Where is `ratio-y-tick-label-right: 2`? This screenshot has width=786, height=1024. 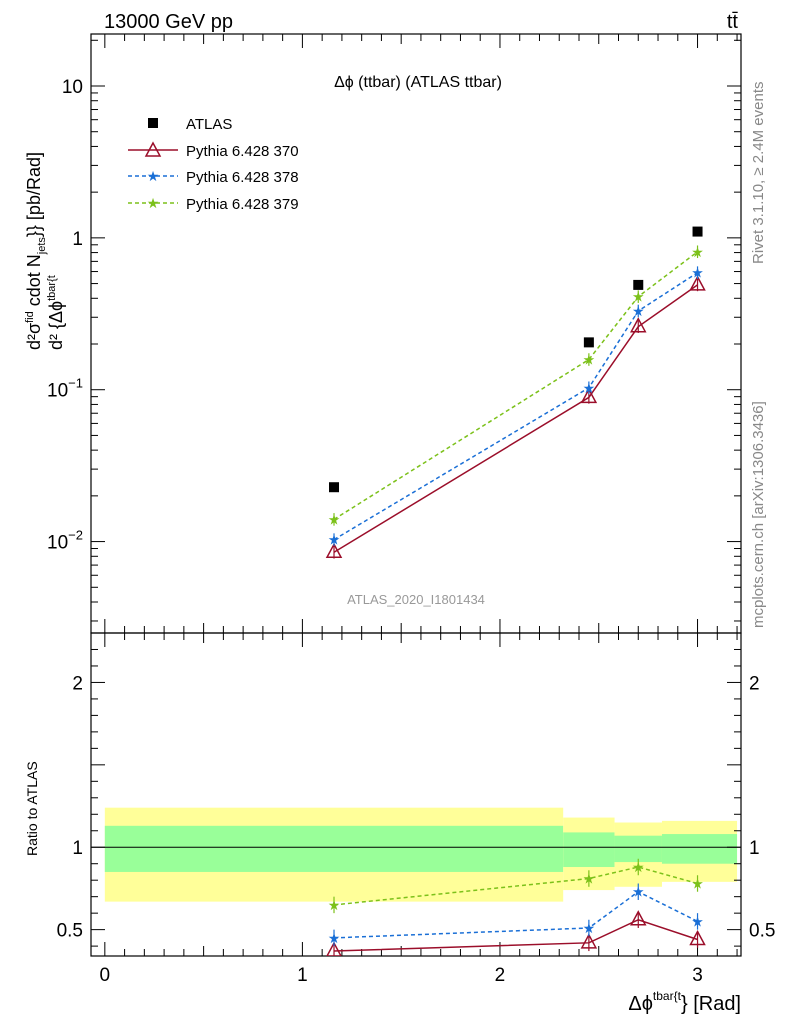 ratio-y-tick-label-right: 2 is located at coordinates (754, 683).